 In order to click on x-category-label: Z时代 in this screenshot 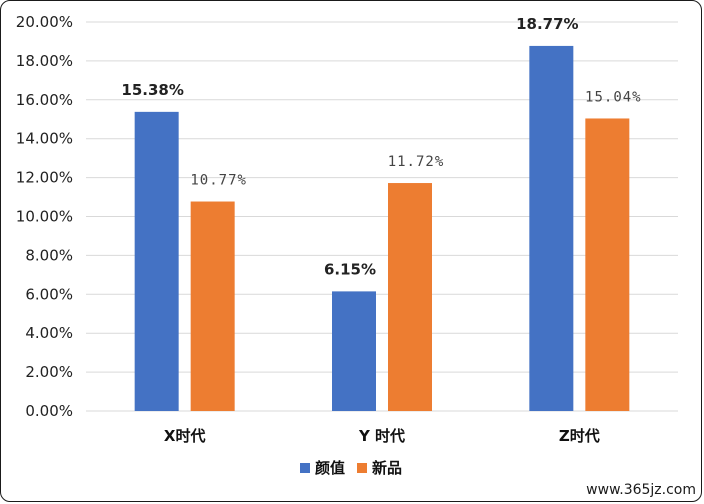, I will do `click(579, 436)`.